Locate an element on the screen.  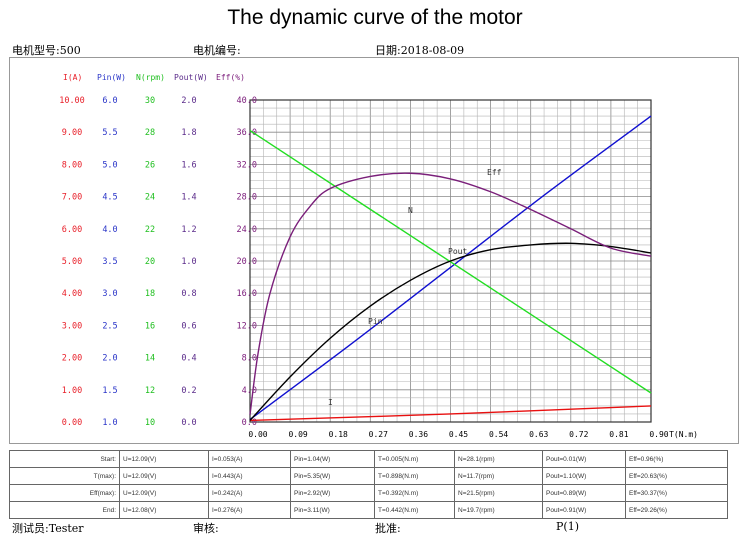
y-tick-label: 14 is located at coordinates (150, 359).